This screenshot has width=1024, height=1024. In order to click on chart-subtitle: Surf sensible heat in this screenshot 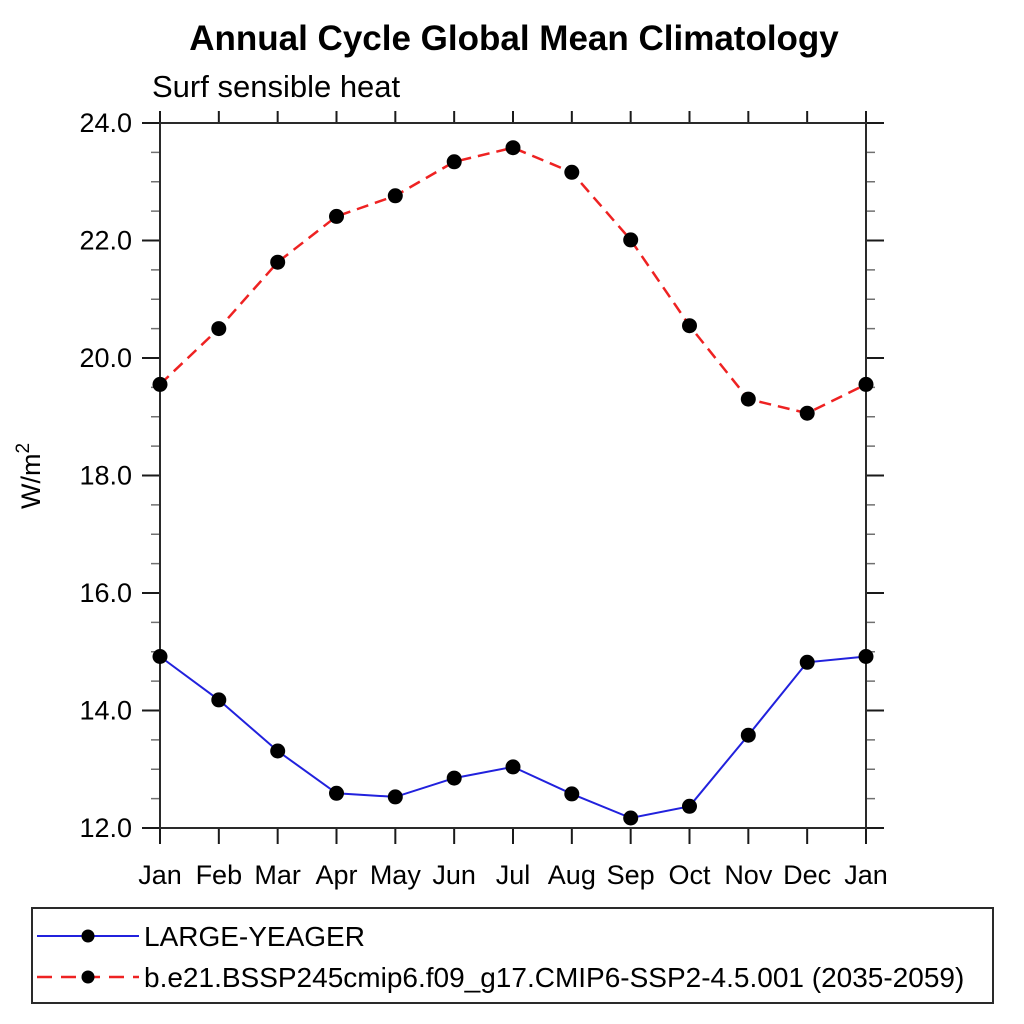, I will do `click(276, 86)`.